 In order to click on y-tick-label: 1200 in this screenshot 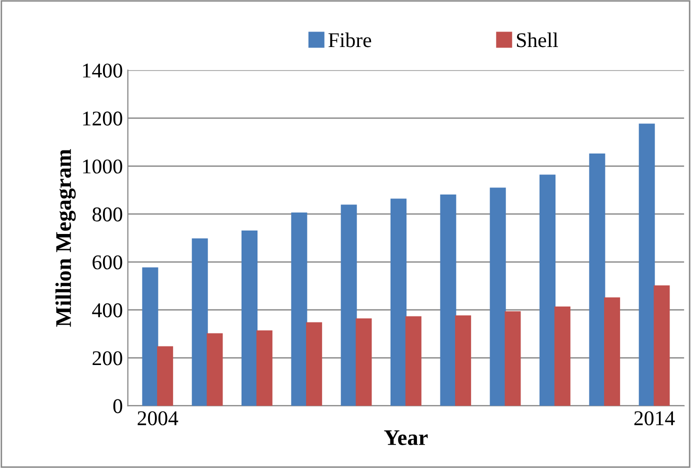, I will do `click(102, 119)`.